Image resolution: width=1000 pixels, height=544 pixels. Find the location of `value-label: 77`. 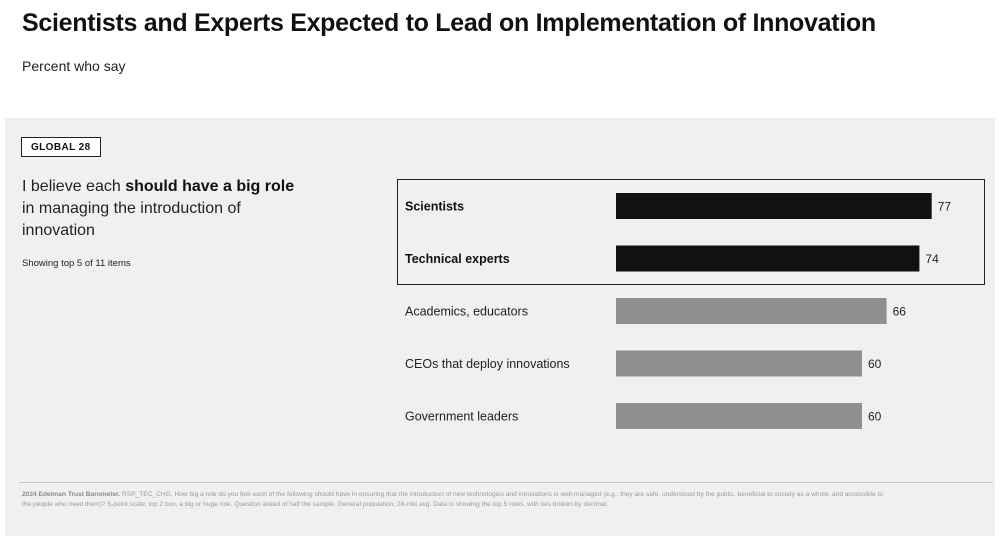

value-label: 77 is located at coordinates (945, 207).